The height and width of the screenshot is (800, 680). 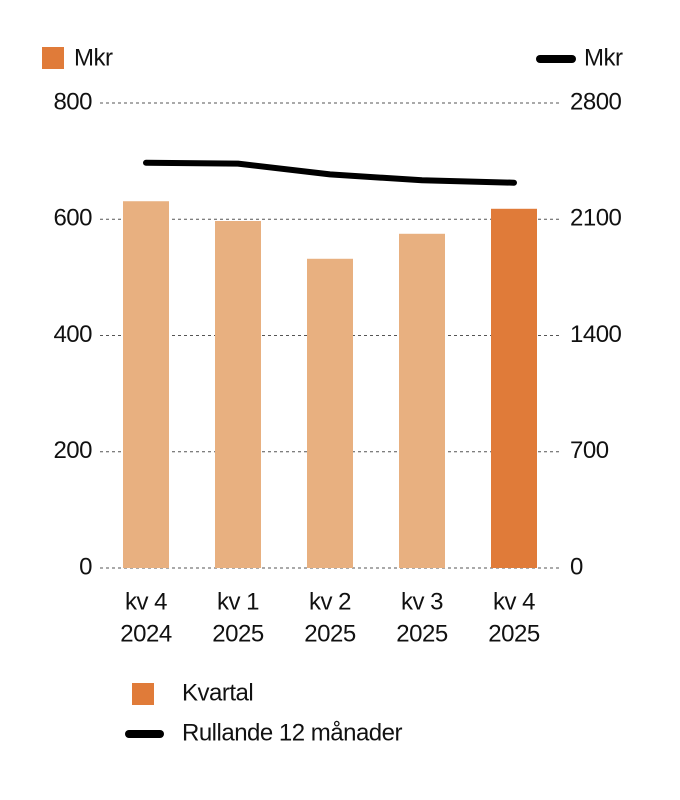 I want to click on y2-tick-label: 0, so click(x=576, y=566).